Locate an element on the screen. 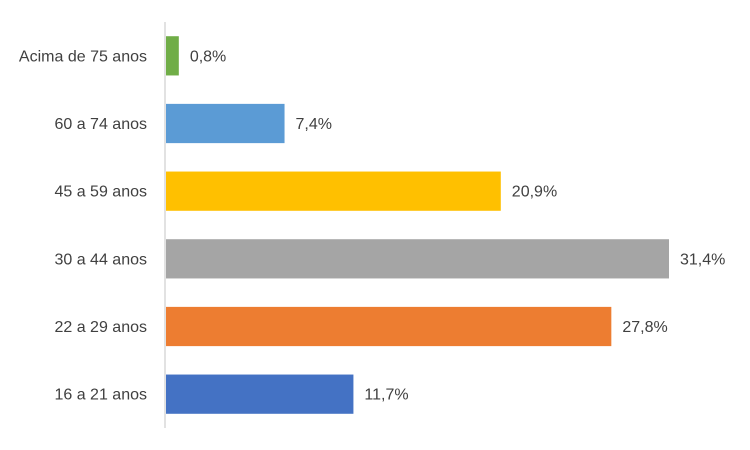  category-label-1: 60 a 74 anos is located at coordinates (100, 124).